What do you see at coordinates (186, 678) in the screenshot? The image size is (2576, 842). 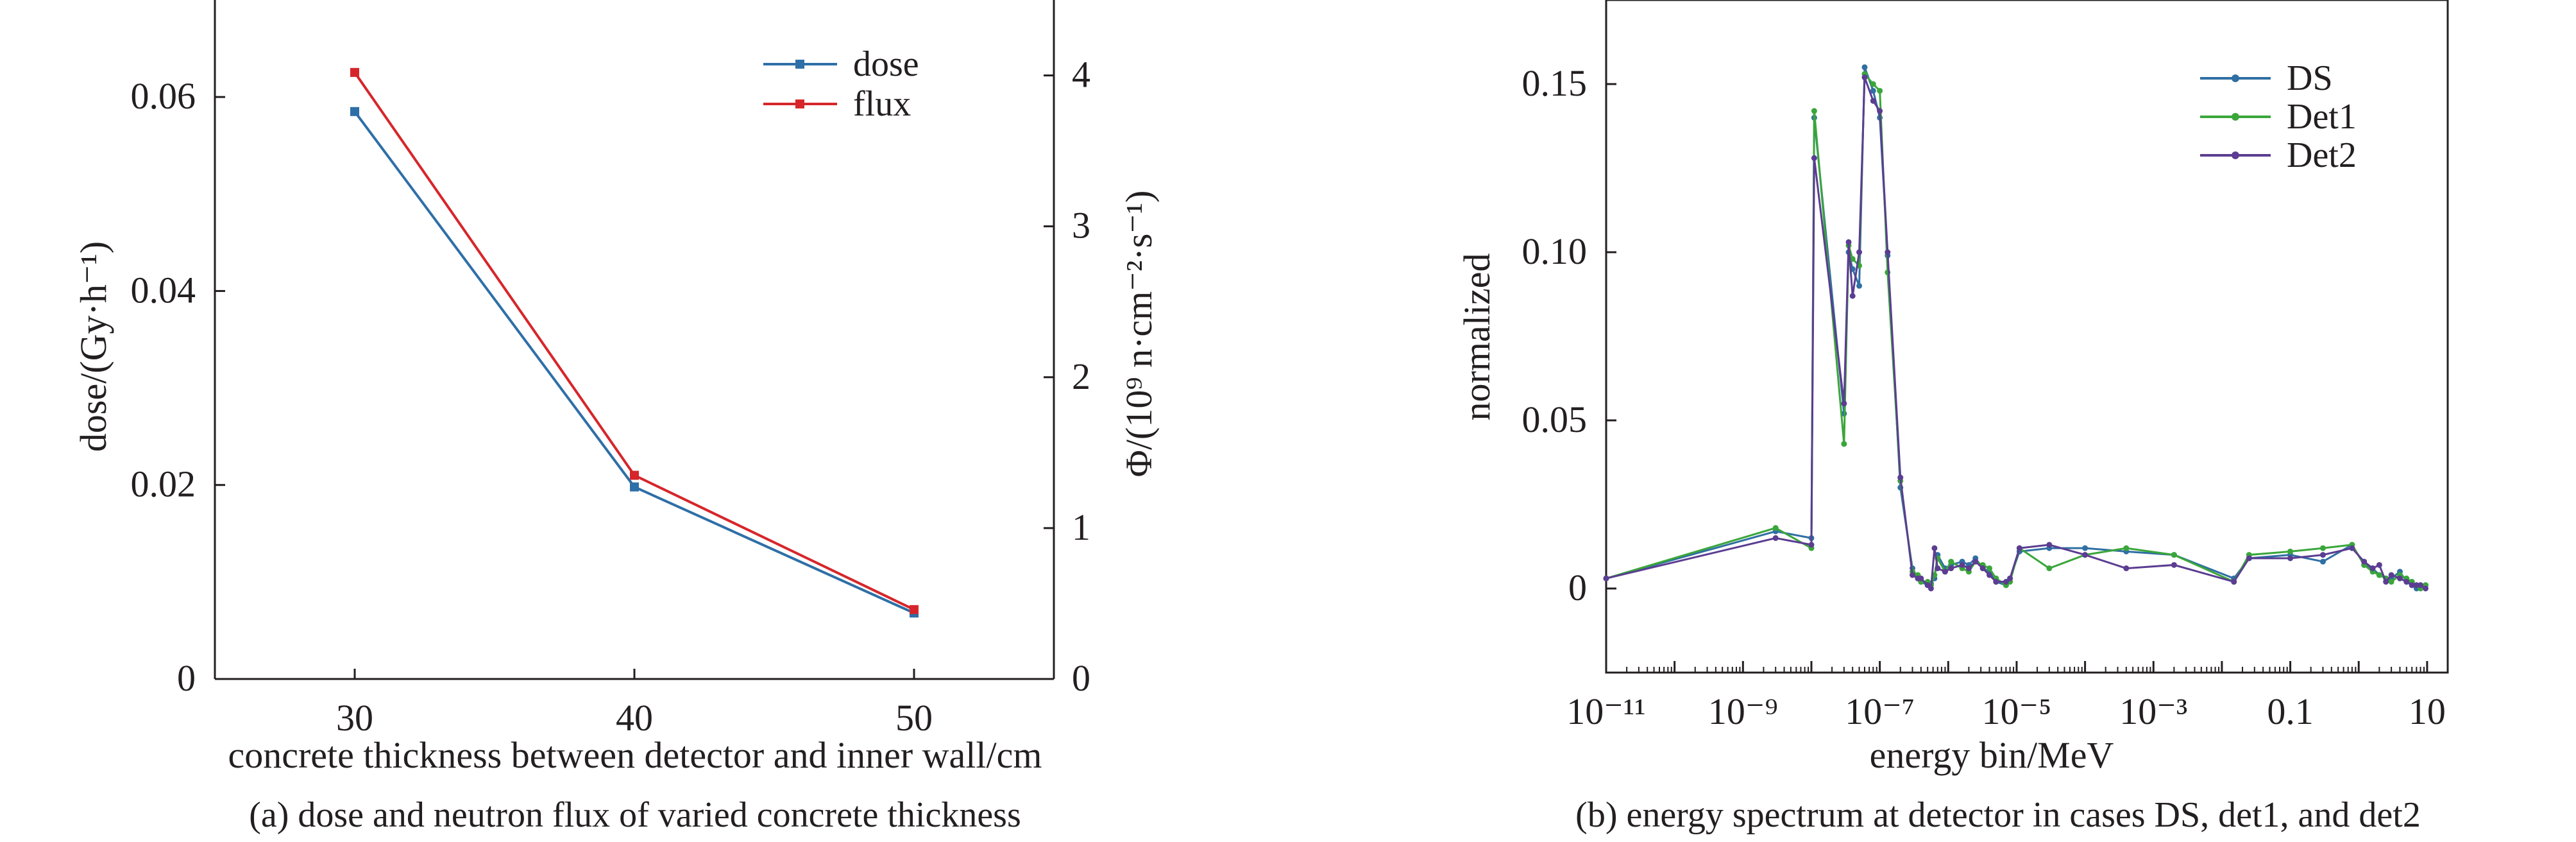 I see `panel-a-y-tick-label: 0` at bounding box center [186, 678].